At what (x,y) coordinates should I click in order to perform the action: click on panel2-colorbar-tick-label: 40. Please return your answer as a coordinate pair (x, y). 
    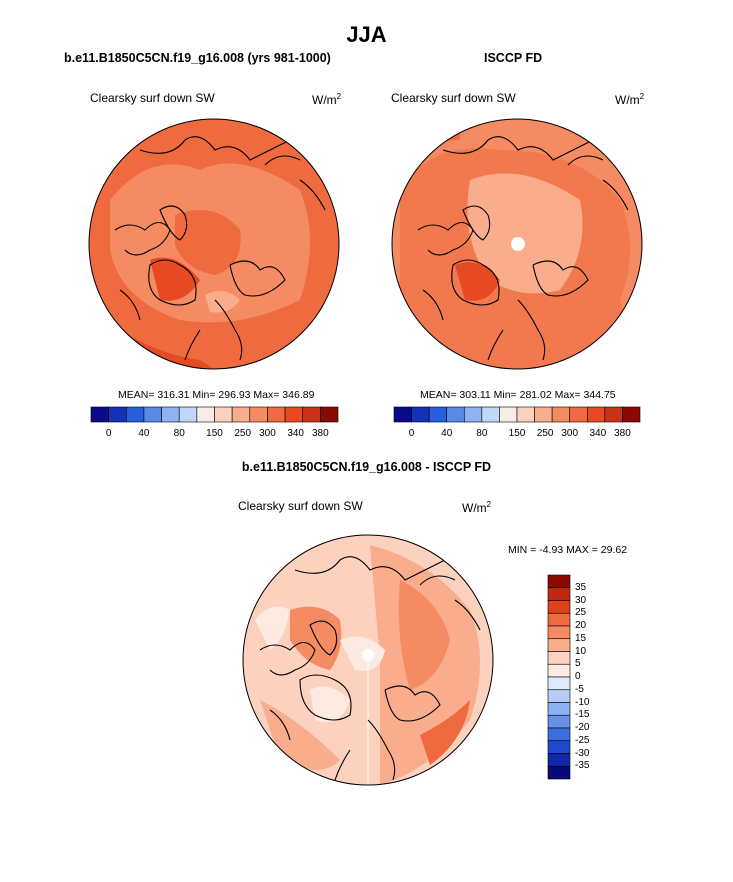
    Looking at the image, I should click on (447, 433).